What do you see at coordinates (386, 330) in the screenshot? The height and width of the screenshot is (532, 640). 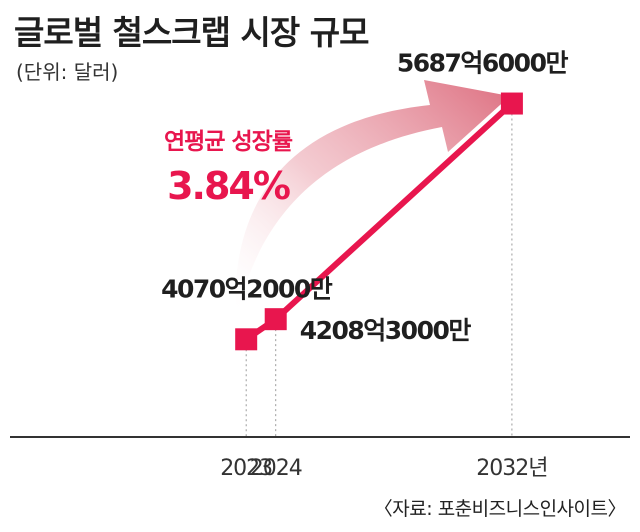 I see `data-label: 4208억3000만` at bounding box center [386, 330].